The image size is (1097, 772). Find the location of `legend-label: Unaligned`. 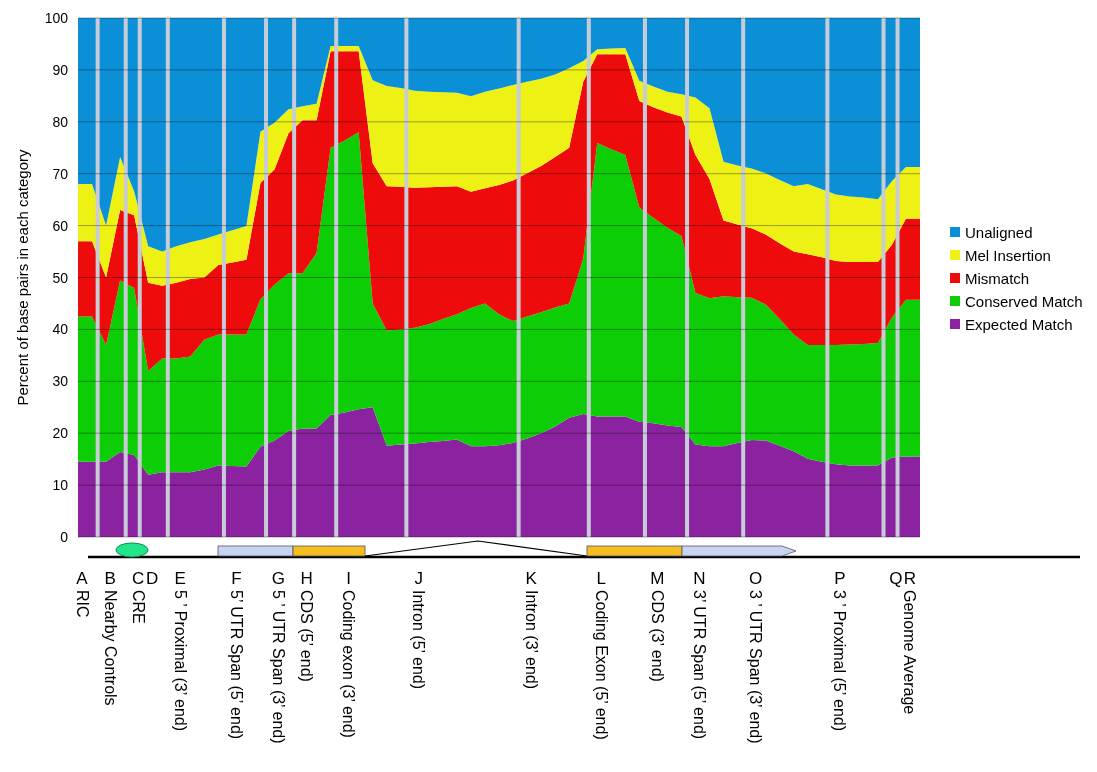

legend-label: Unaligned is located at coordinates (999, 232).